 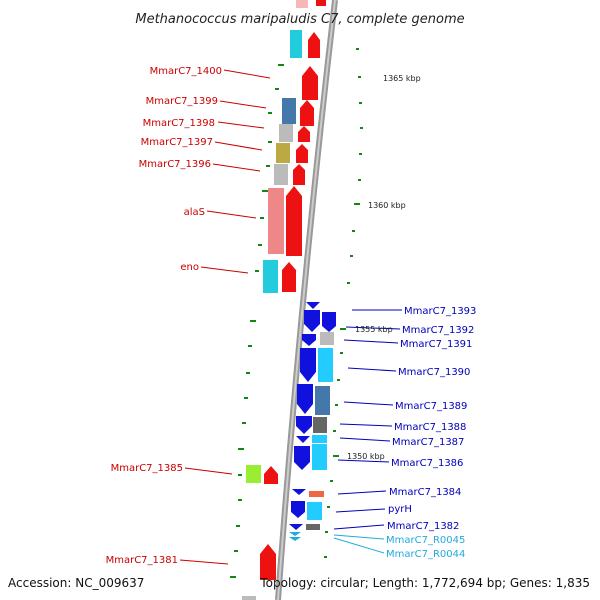 What do you see at coordinates (276, 221) in the screenshot?
I see `feature-alaS` at bounding box center [276, 221].